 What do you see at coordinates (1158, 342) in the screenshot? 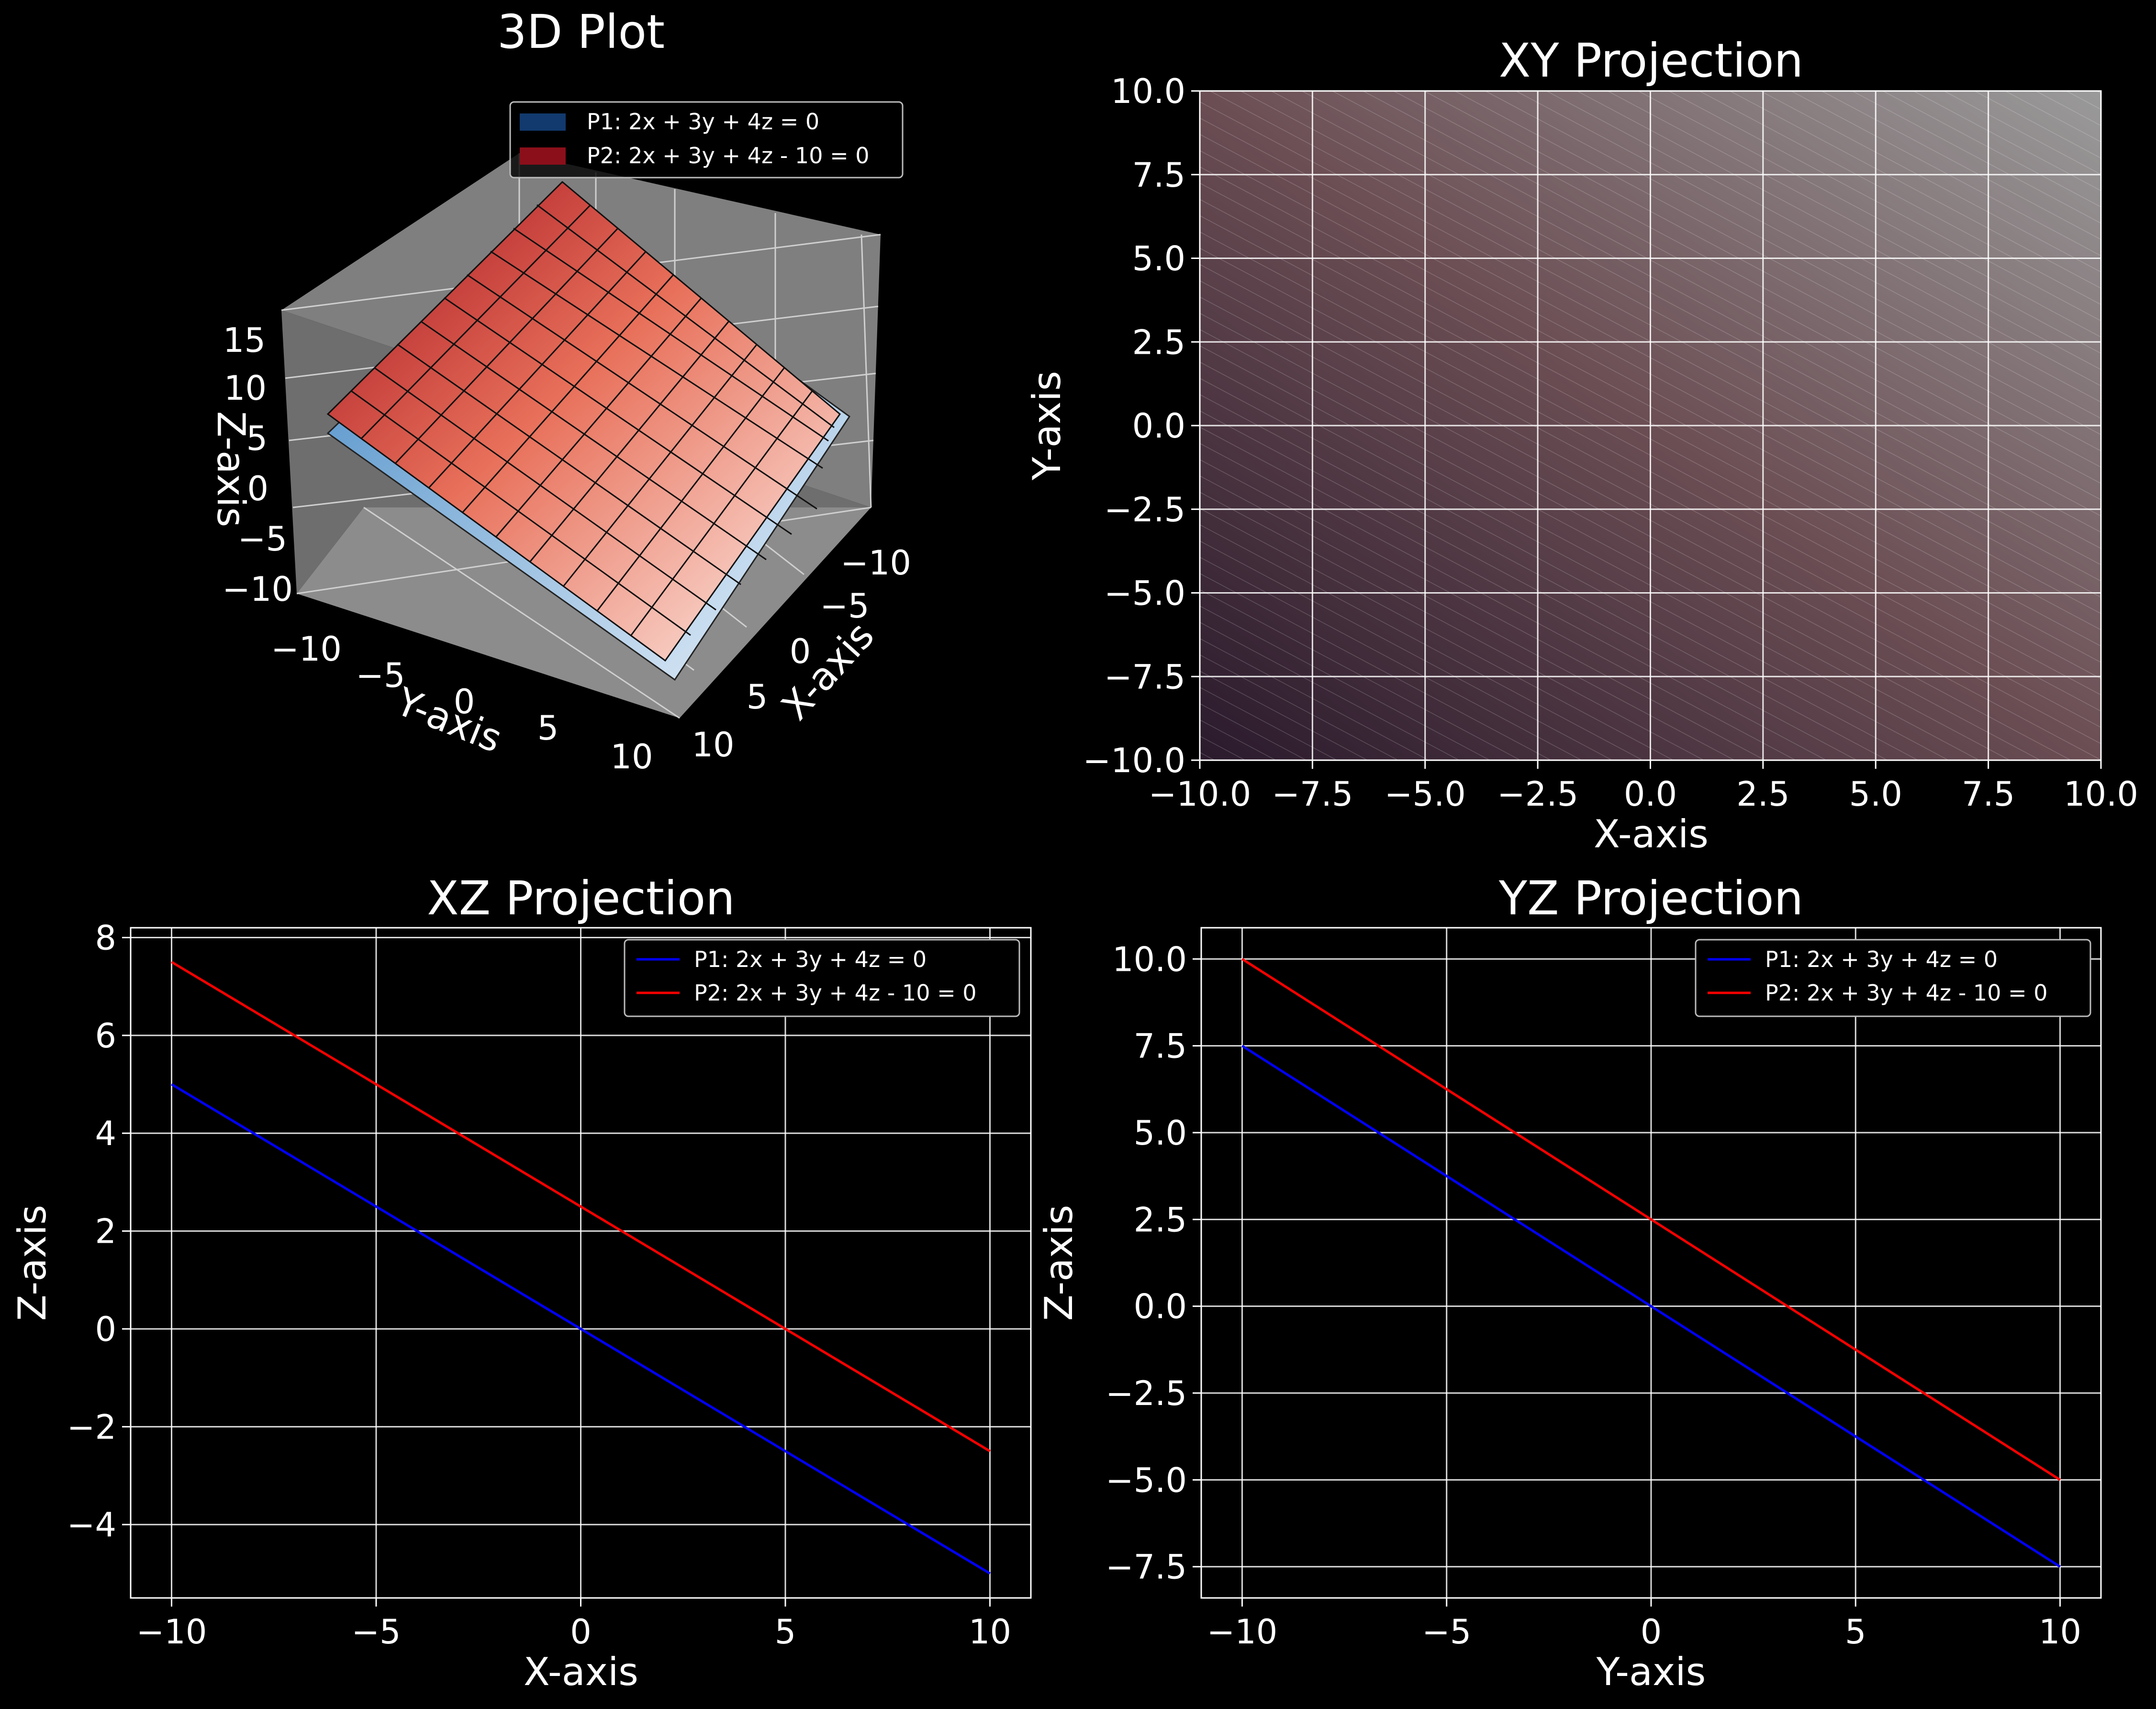
I see `xy-y-tick-label: 2.5` at bounding box center [1158, 342].